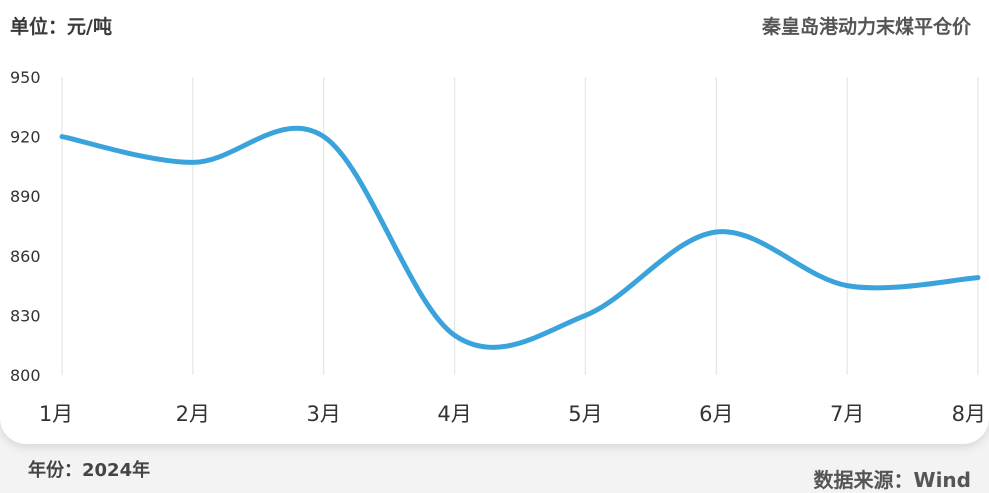  What do you see at coordinates (866, 27) in the screenshot?
I see `chart-title: 秦皇岛港动力末煤平仓价` at bounding box center [866, 27].